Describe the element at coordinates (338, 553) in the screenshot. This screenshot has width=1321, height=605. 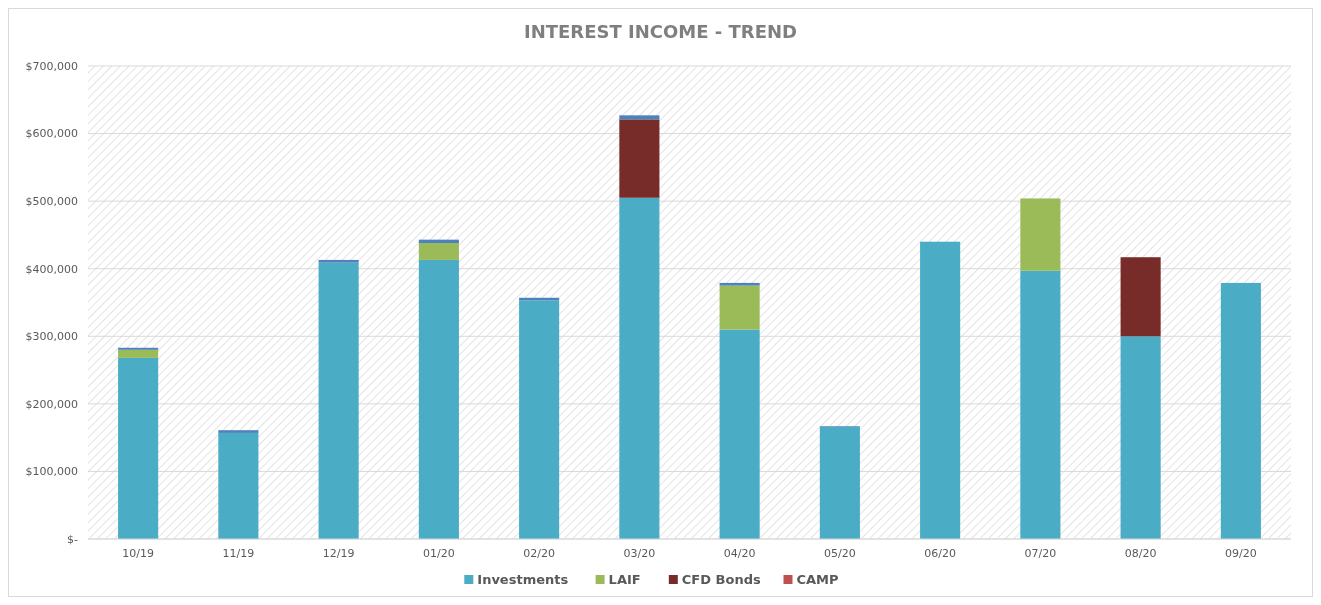
I see `x-tick-label: 12/19` at that location.